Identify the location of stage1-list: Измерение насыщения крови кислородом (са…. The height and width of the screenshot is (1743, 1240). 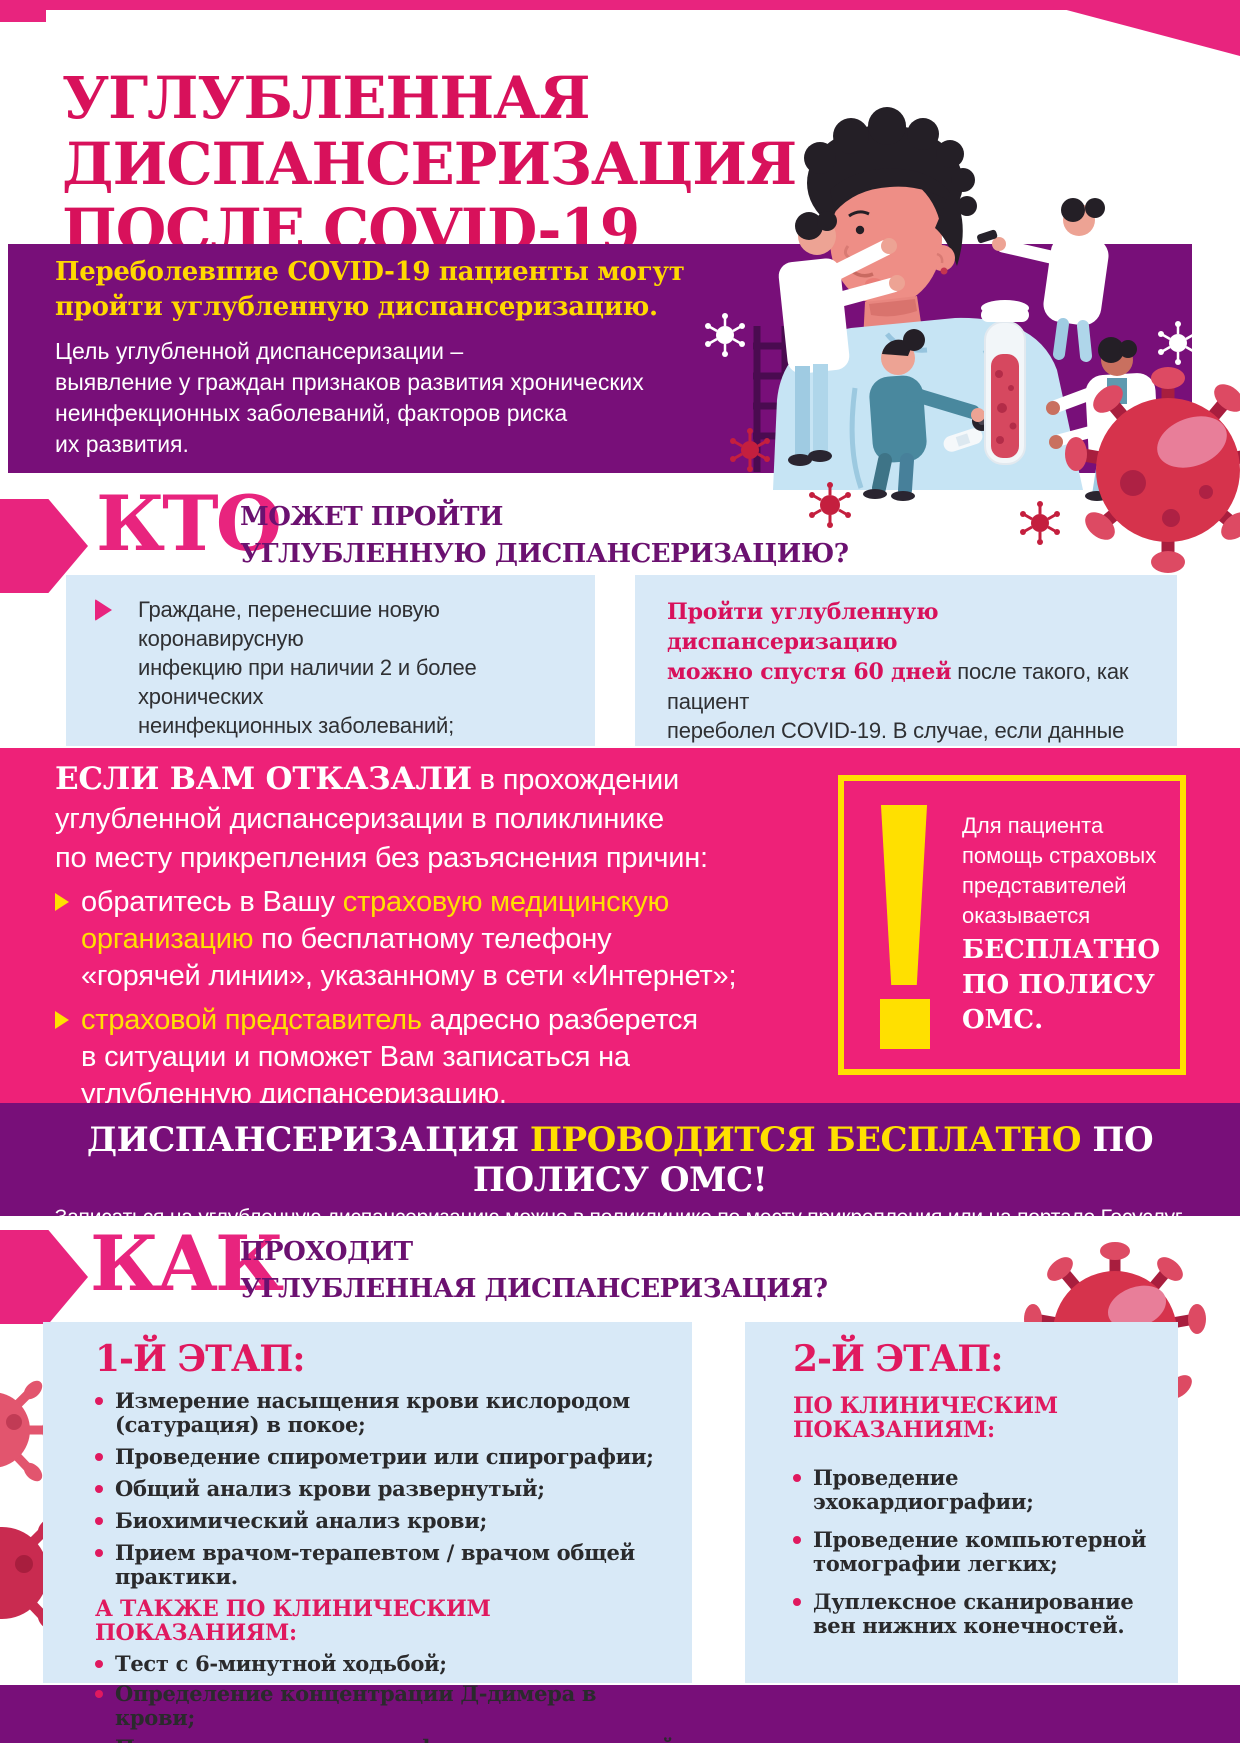
(385, 1489).